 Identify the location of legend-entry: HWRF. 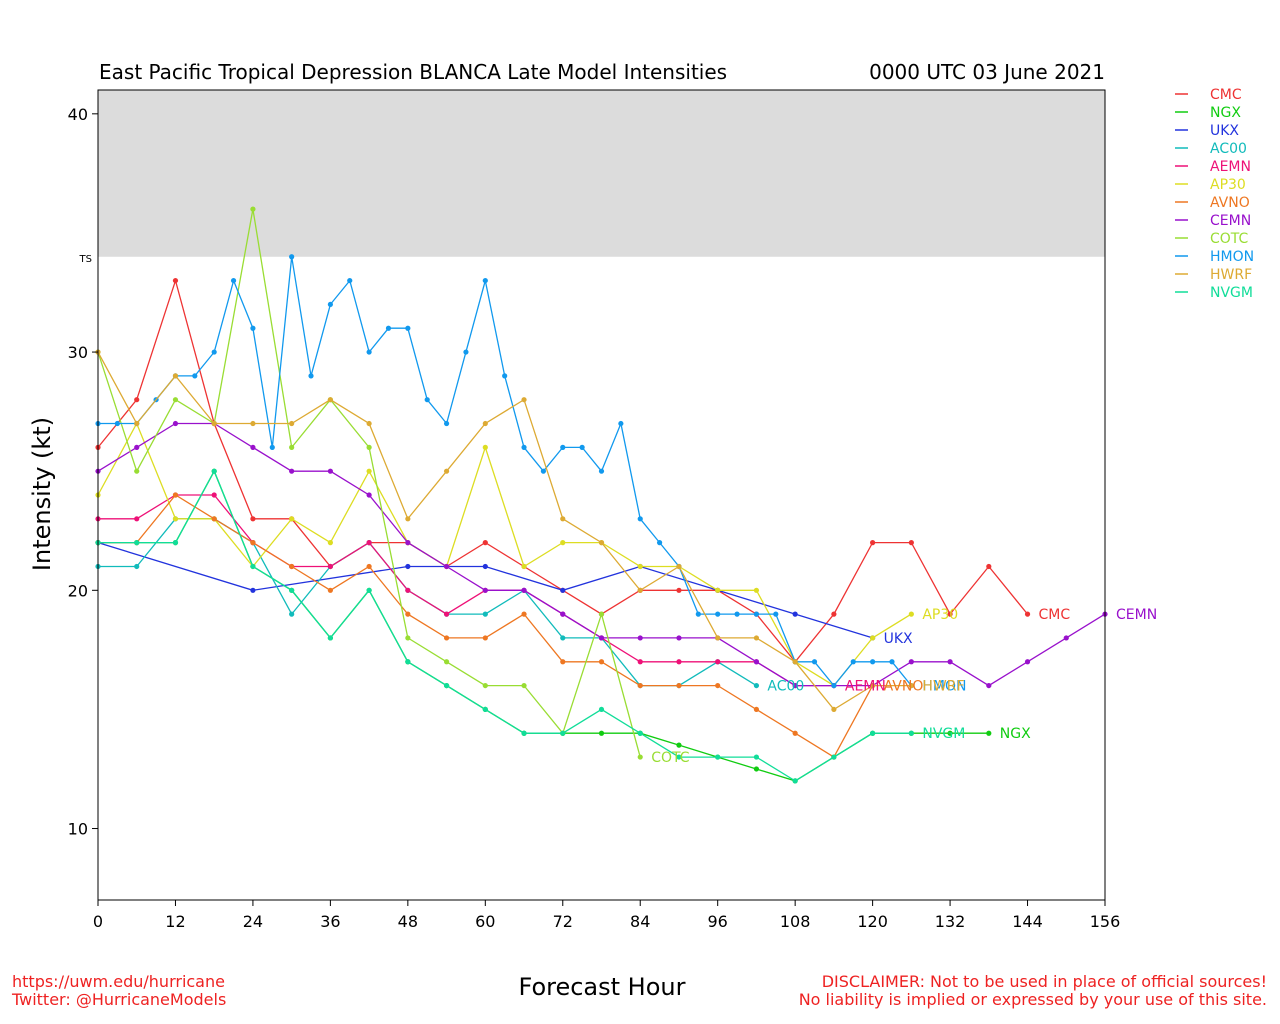
(1213, 275).